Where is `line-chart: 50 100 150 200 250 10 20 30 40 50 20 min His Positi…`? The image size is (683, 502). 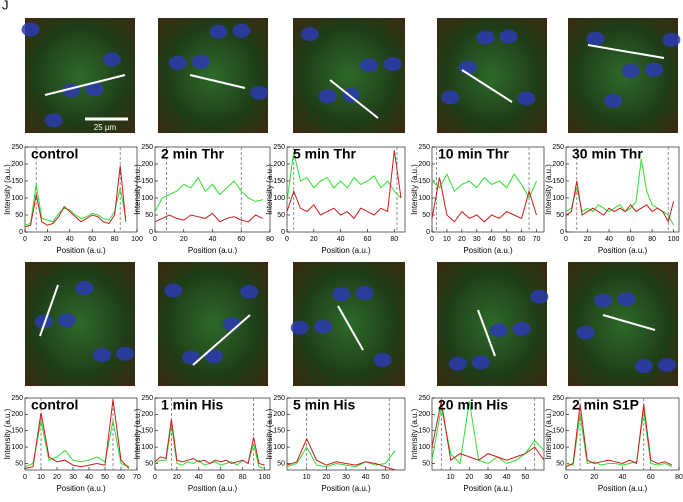 line-chart: 50 100 150 200 250 10 20 30 40 50 20 min His Positi… is located at coordinates (477, 444).